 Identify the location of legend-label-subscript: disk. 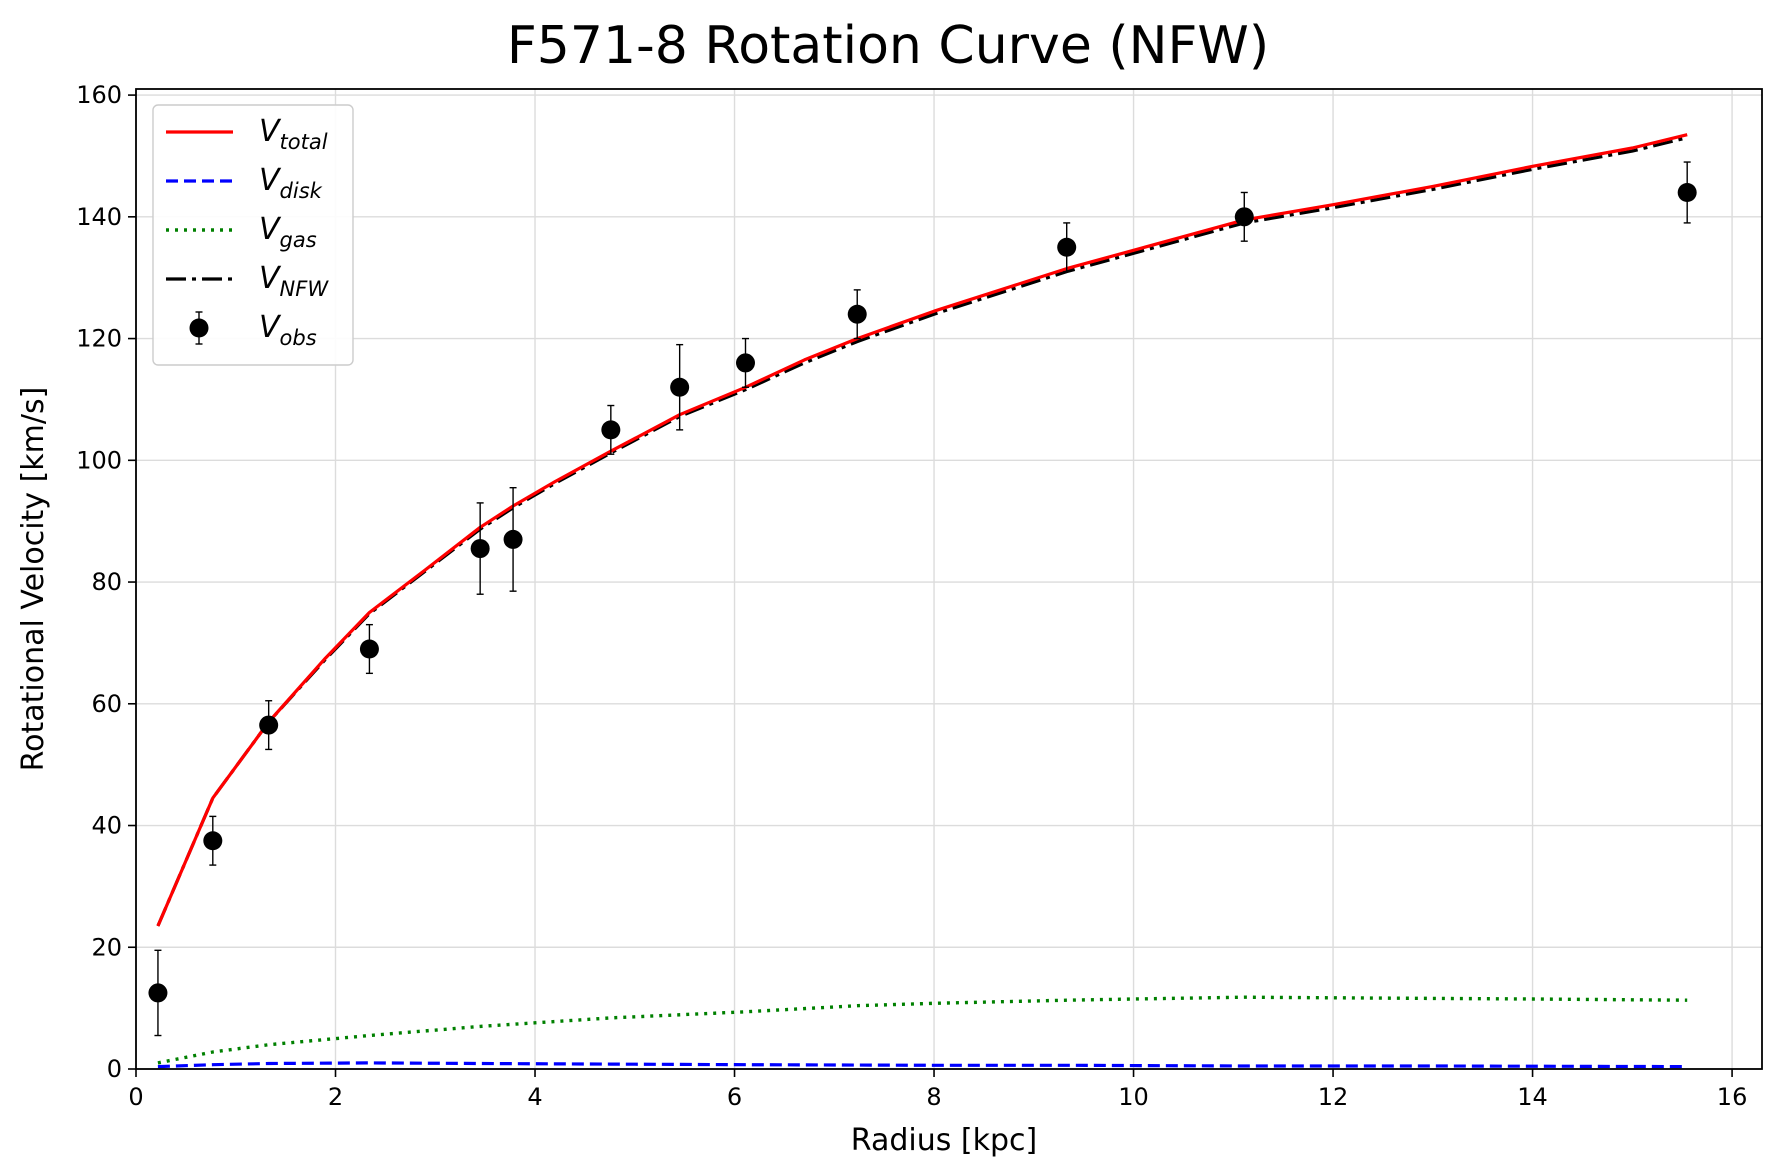
(301, 191).